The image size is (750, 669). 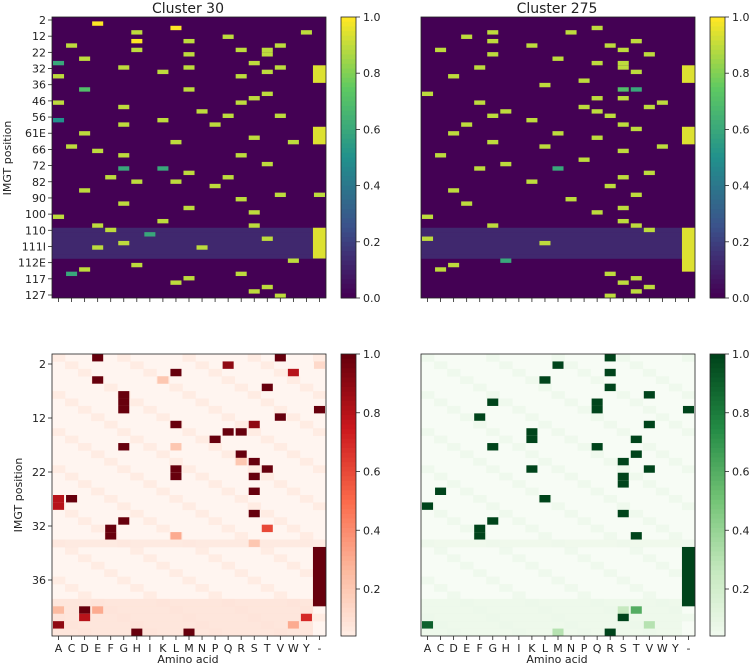 What do you see at coordinates (372, 472) in the screenshot?
I see `colorbar-tick-label: 0.6` at bounding box center [372, 472].